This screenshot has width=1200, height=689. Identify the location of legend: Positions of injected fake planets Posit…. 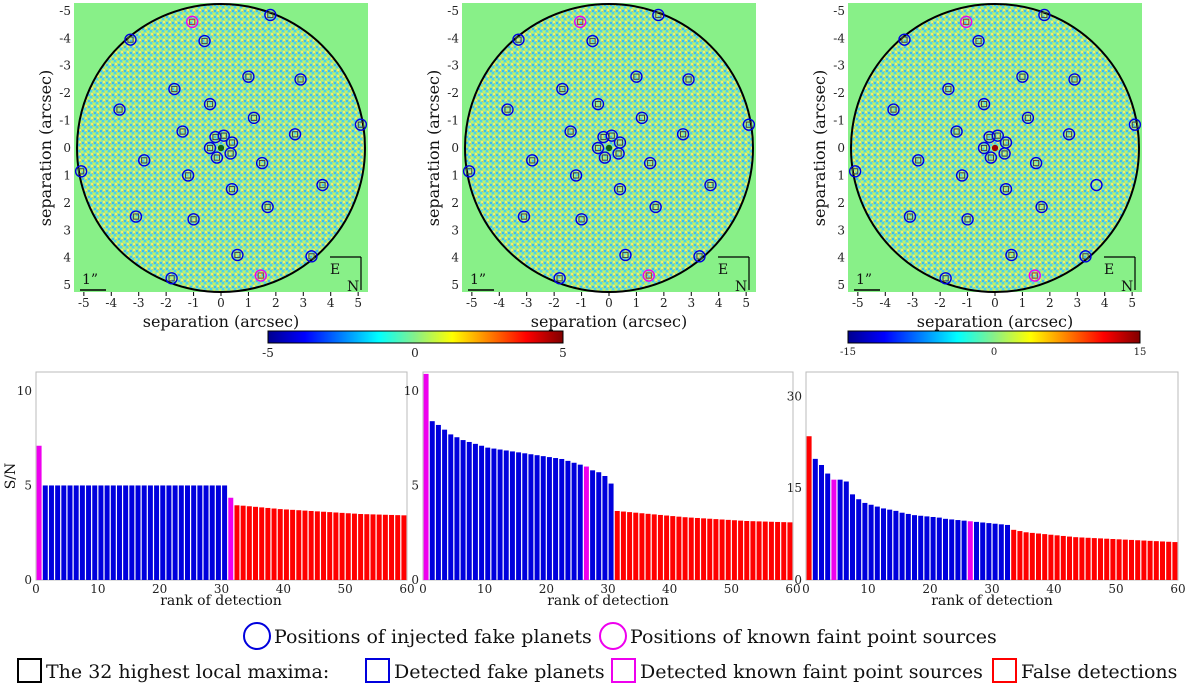
(597, 652).